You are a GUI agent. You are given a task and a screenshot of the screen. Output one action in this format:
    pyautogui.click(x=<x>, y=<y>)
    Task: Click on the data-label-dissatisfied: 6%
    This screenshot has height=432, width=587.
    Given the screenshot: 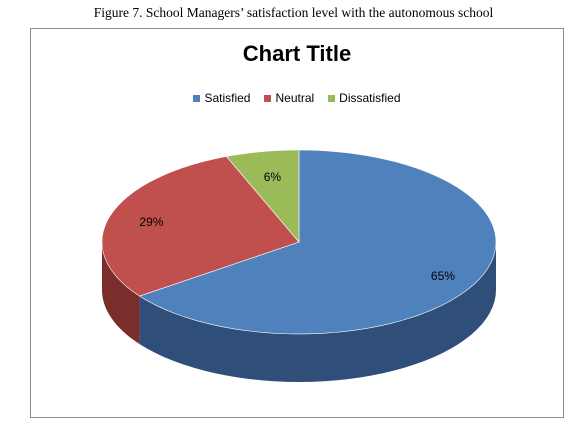 What is the action you would take?
    pyautogui.click(x=273, y=177)
    